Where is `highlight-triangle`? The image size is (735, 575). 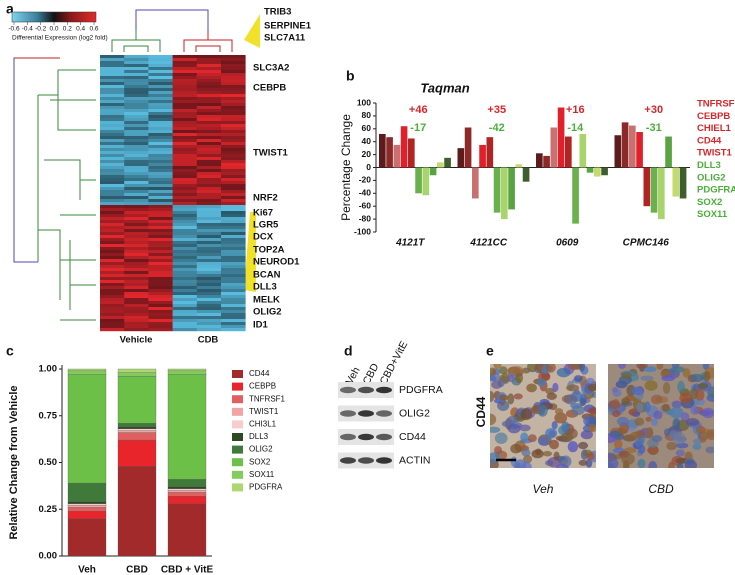
highlight-triangle is located at coordinates (252, 31).